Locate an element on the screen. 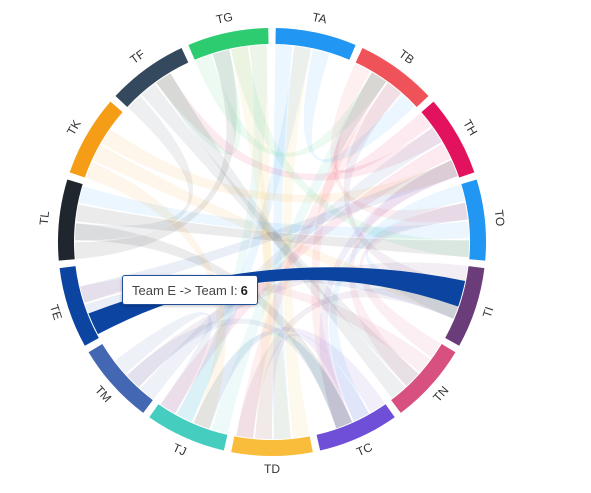 This screenshot has height=493, width=591. ribbon-tn-te is located at coordinates (255, 323).